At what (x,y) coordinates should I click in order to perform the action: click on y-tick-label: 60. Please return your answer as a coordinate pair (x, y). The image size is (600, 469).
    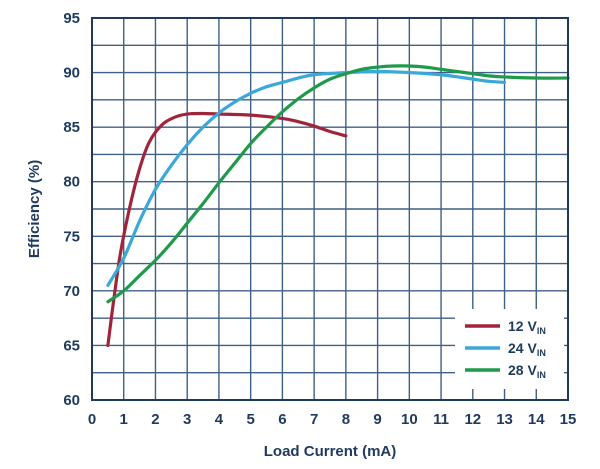
    Looking at the image, I should click on (71, 400).